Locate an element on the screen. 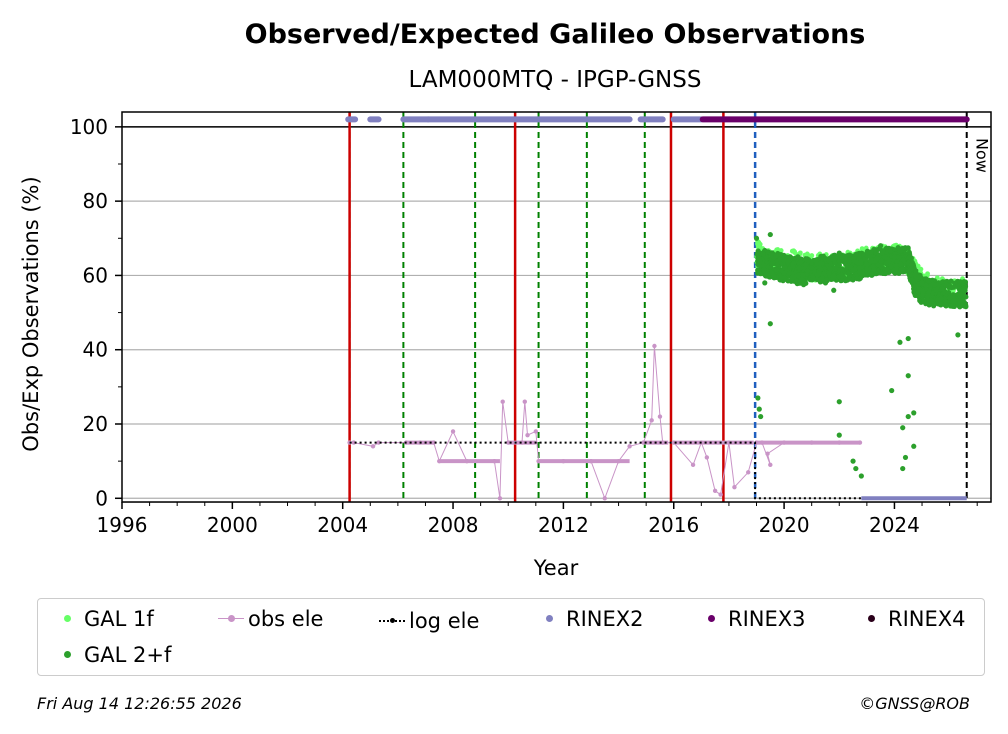 This screenshot has height=734, width=1008. legend-item-rinex3: RINEX3 is located at coordinates (752, 619).